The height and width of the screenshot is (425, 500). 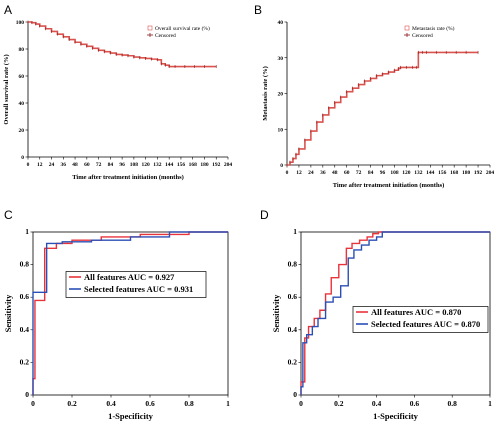 I want to click on x-tick-label: 192, so click(x=216, y=165).